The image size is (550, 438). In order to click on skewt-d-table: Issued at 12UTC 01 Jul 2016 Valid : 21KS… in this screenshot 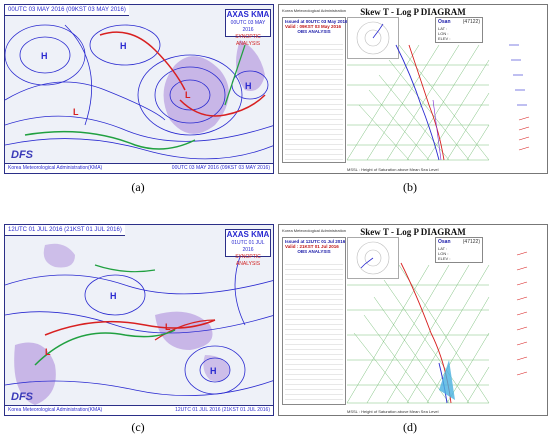, I will do `click(314, 321)`.